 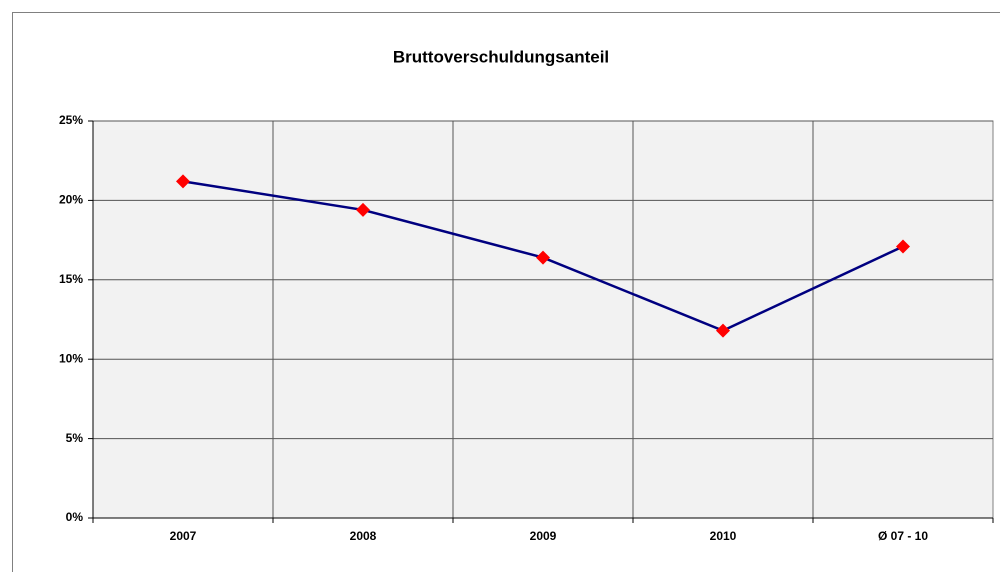 What do you see at coordinates (543, 536) in the screenshot?
I see `x-tick-label: 2009` at bounding box center [543, 536].